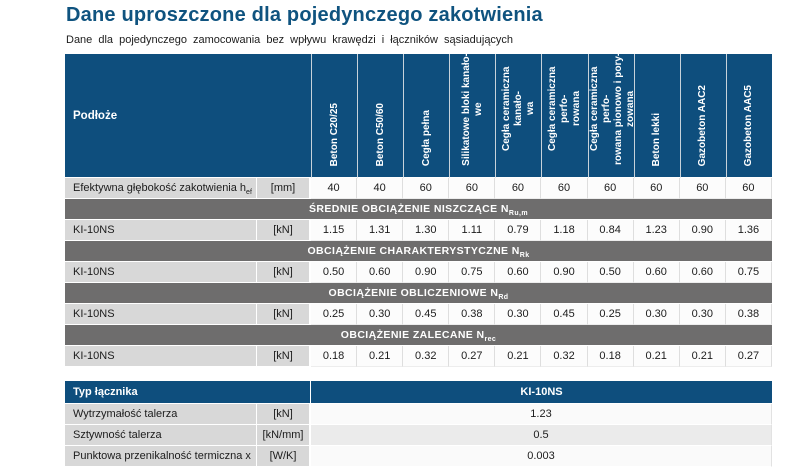 Image resolution: width=800 pixels, height=470 pixels. What do you see at coordinates (610, 230) in the screenshot?
I see `value-cell: 0.84` at bounding box center [610, 230].